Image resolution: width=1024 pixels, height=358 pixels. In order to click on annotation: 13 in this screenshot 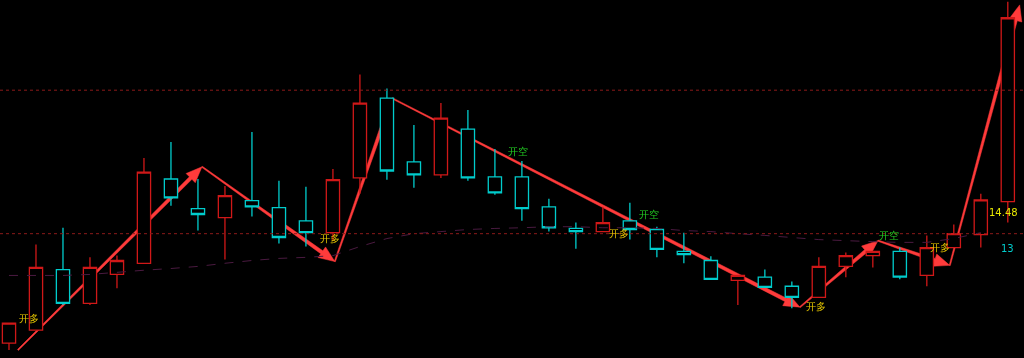, I will do `click(1007, 248)`.